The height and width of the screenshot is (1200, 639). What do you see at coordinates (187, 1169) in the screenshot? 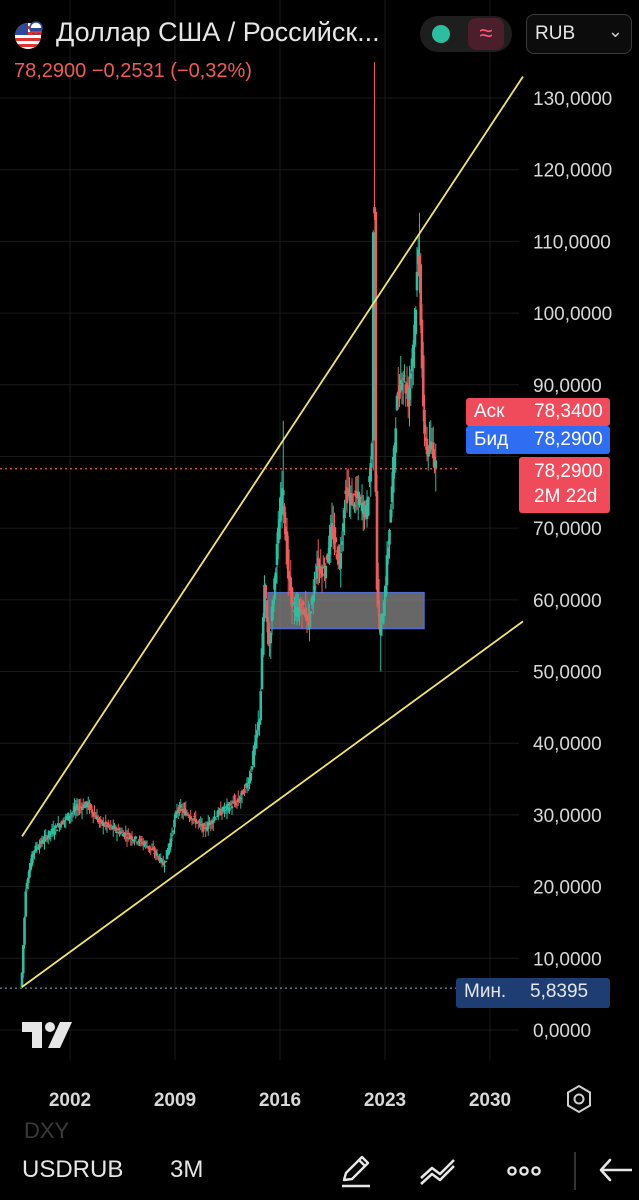
I see `timeframe-button: 3M` at bounding box center [187, 1169].